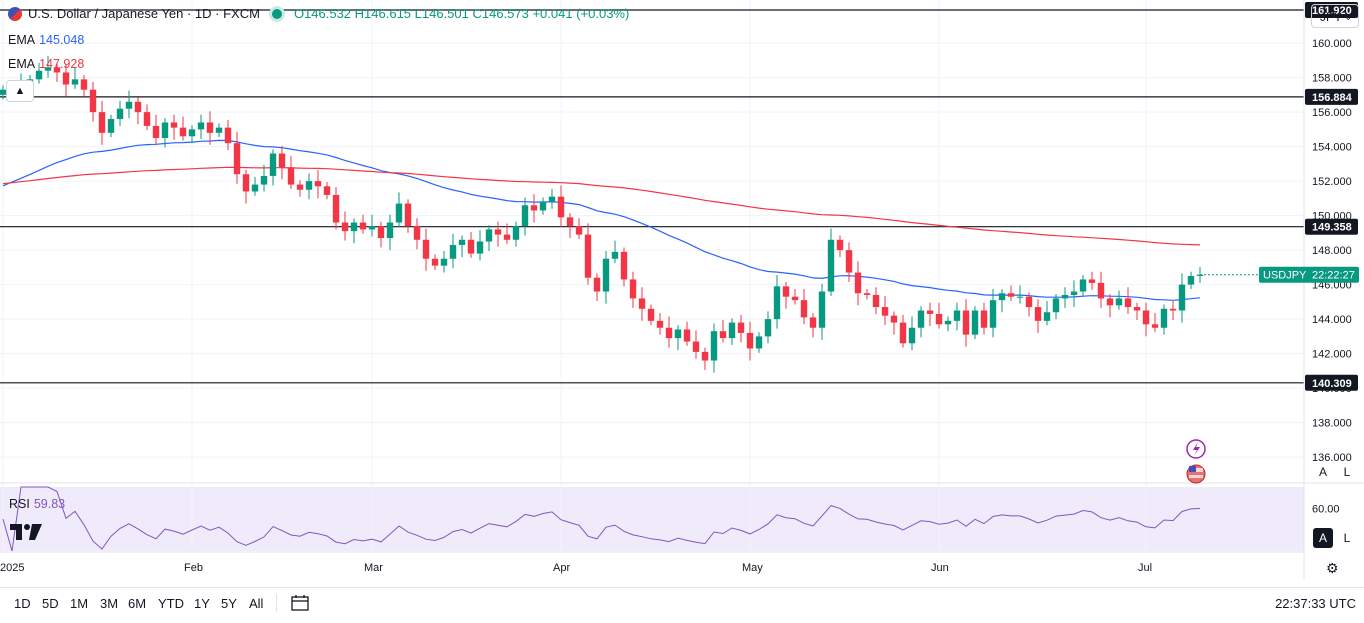 This screenshot has width=1364, height=623. I want to click on range-1y: 1Y, so click(202, 603).